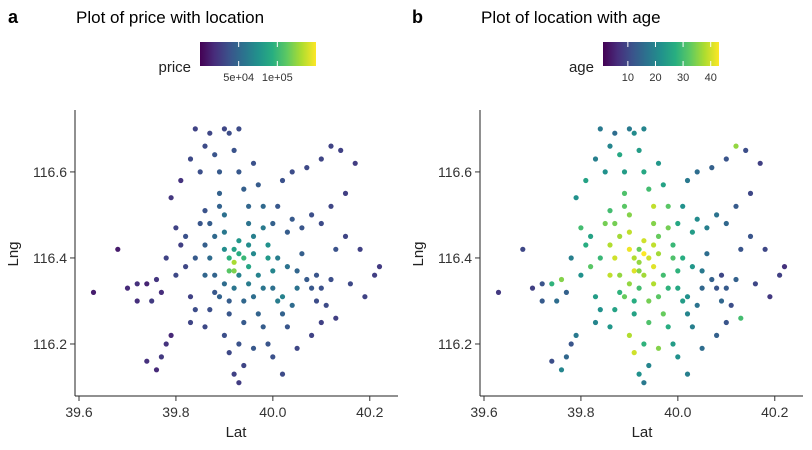 Image resolution: width=812 pixels, height=450 pixels. Describe the element at coordinates (238, 78) in the screenshot. I see `colorbar-tick-label: 5e+04` at that location.